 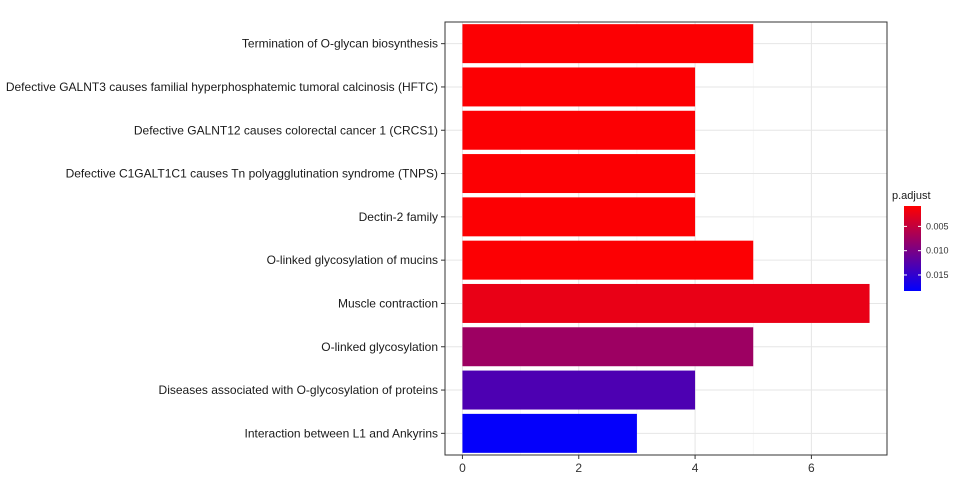 What do you see at coordinates (341, 433) in the screenshot?
I see `category-label: Interaction between L1 and Ankyrins` at bounding box center [341, 433].